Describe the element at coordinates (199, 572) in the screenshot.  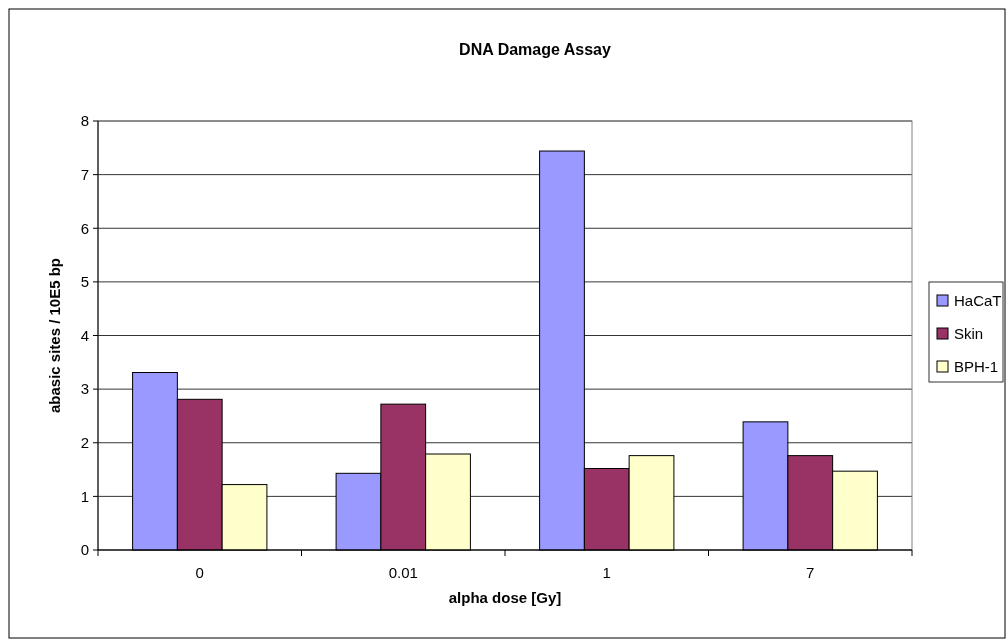
I see `x-tick-label: 0` at that location.